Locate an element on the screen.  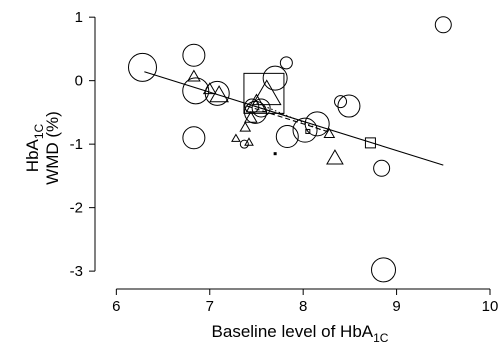
x-tick-label: 7 is located at coordinates (210, 306).